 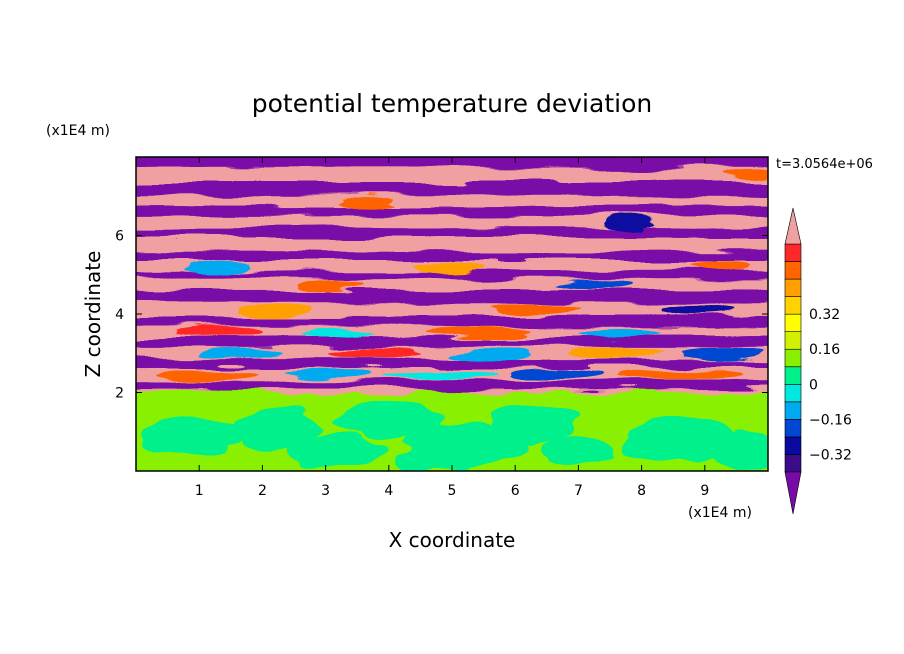 I want to click on y-tick-label: 2, so click(x=119, y=394).